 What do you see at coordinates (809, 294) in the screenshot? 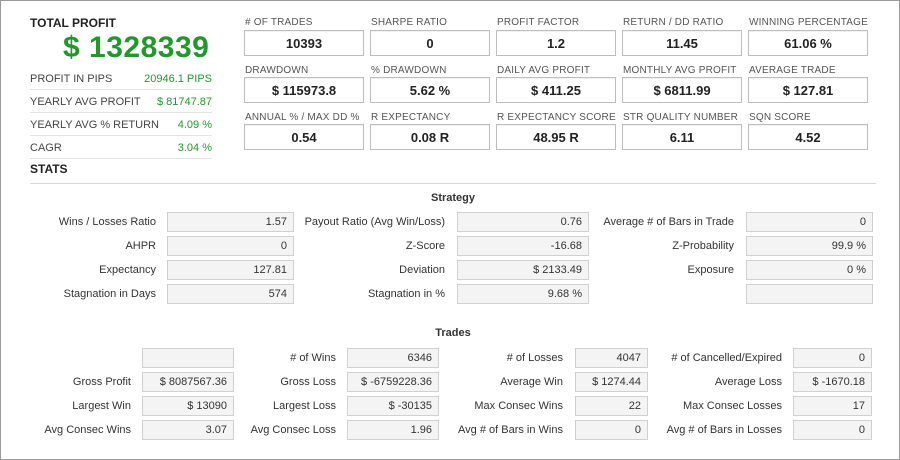
I see `stat-value-empty` at bounding box center [809, 294].